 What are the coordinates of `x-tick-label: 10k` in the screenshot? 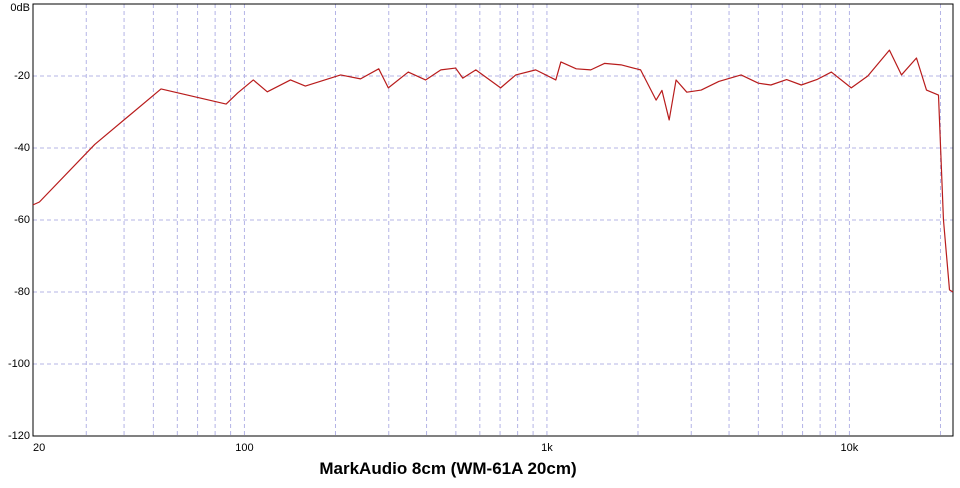 It's located at (850, 448).